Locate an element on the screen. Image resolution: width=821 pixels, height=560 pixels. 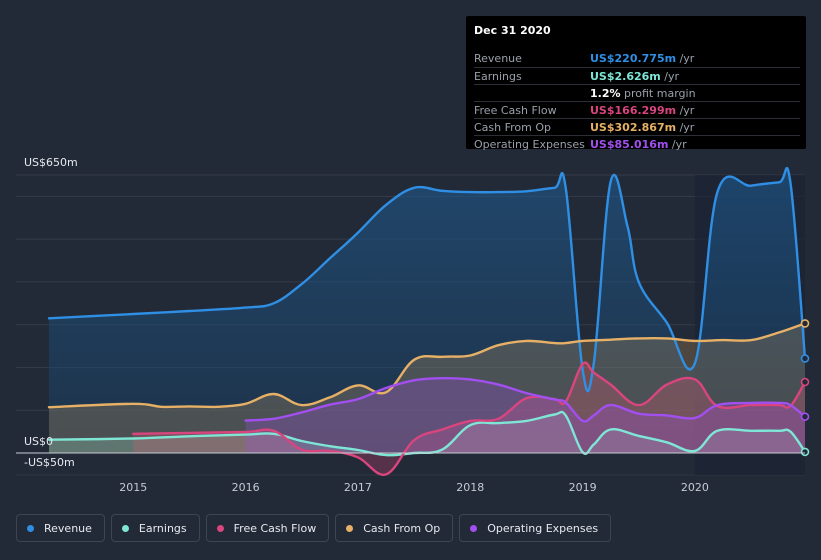
x-tick-label: 2018 is located at coordinates (470, 487).